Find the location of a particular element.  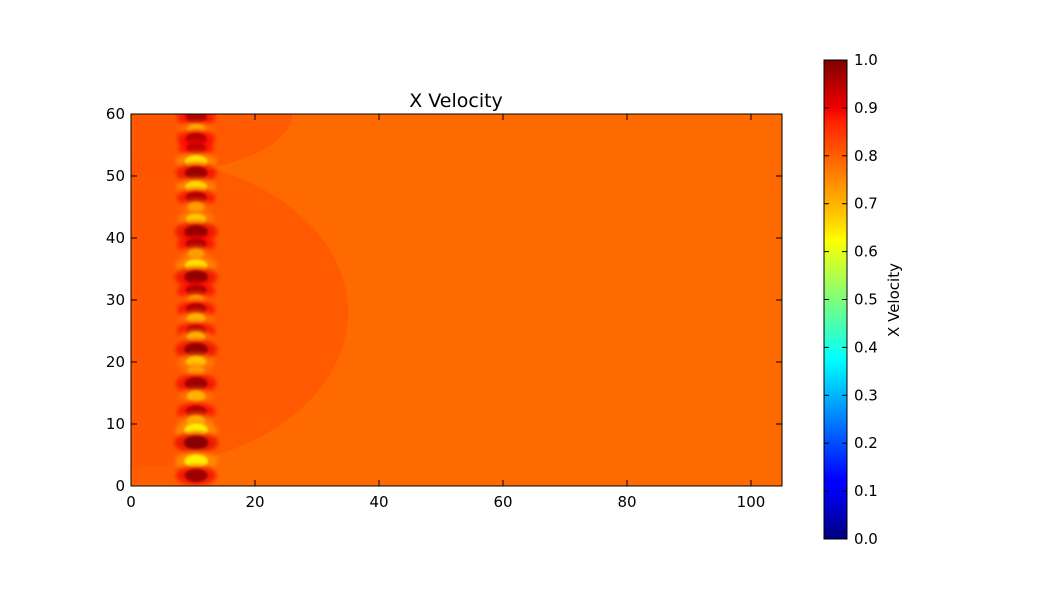

y-tick-label: 60 is located at coordinates (115, 114).